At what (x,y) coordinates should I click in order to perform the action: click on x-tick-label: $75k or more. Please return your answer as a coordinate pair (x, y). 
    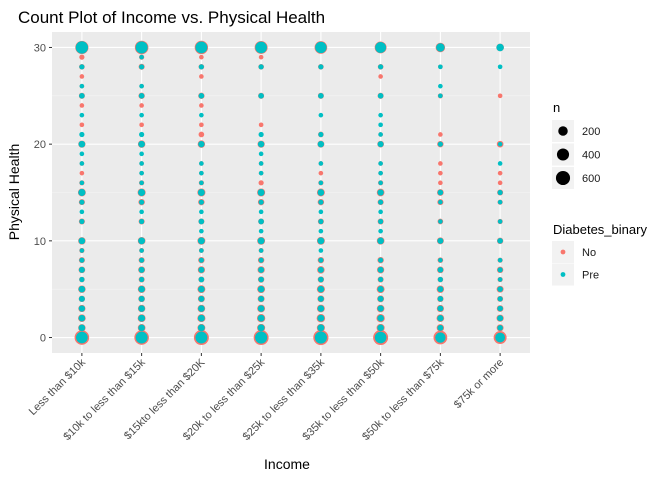
    Looking at the image, I should click on (479, 384).